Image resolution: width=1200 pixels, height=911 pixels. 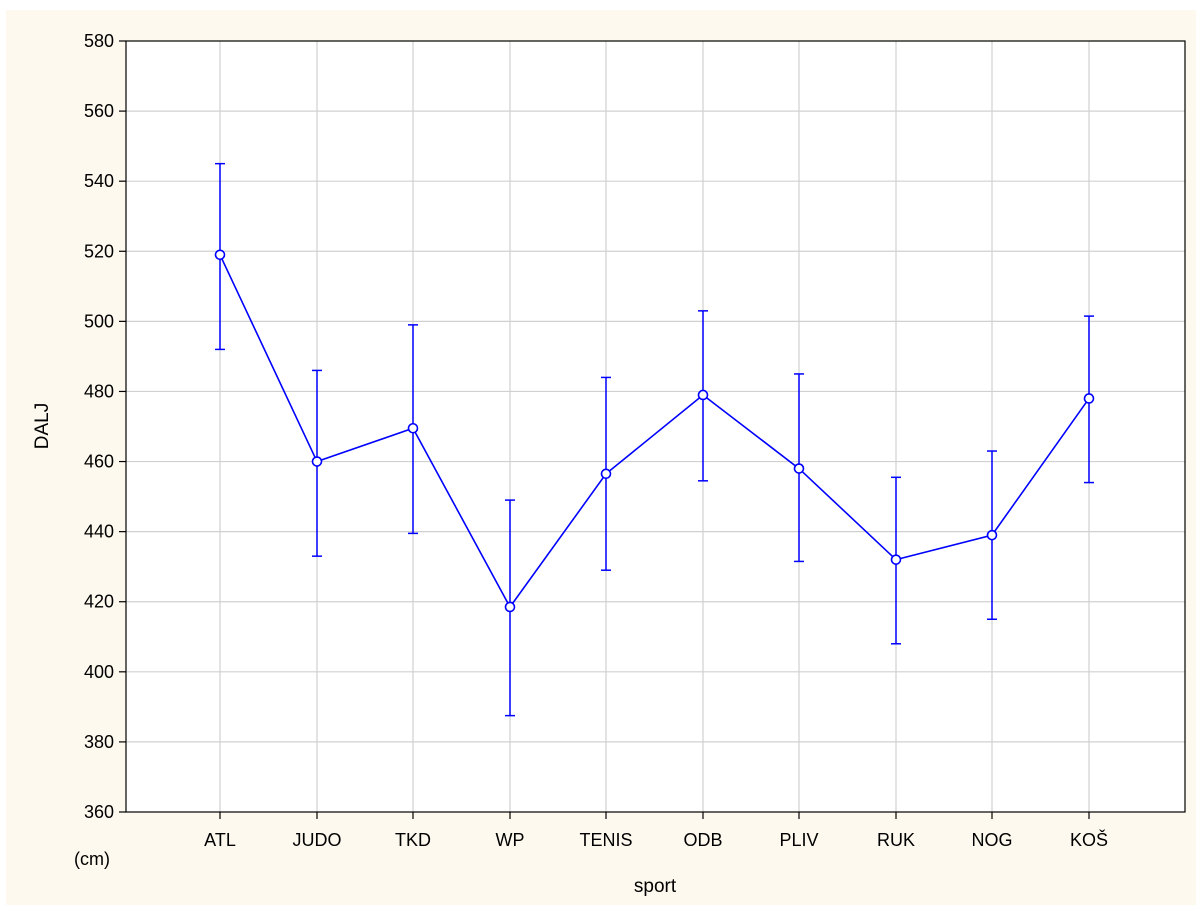 What do you see at coordinates (99, 742) in the screenshot?
I see `y-tick-label: 380` at bounding box center [99, 742].